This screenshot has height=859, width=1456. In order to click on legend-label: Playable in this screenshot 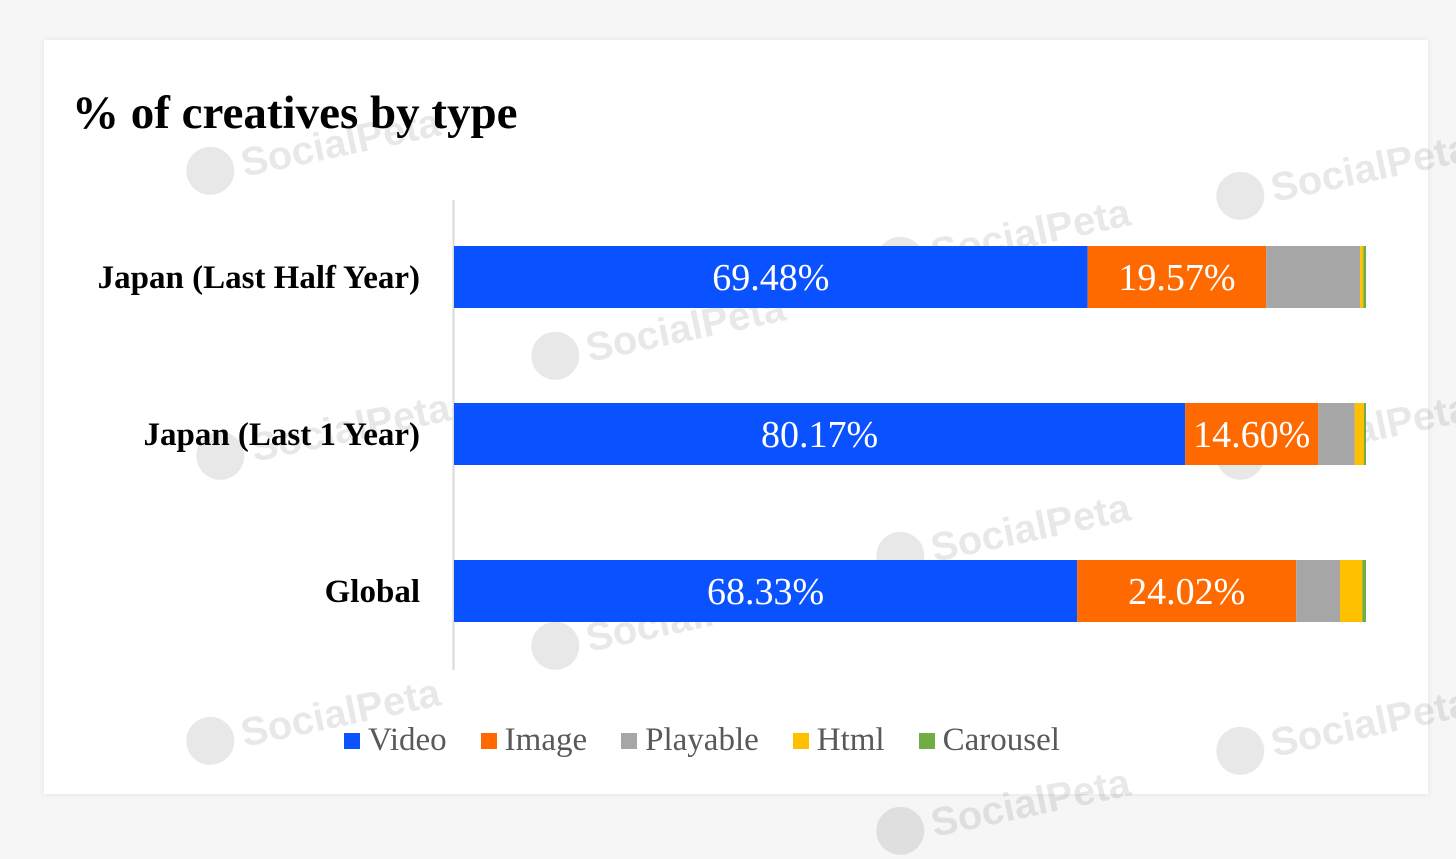, I will do `click(702, 740)`.